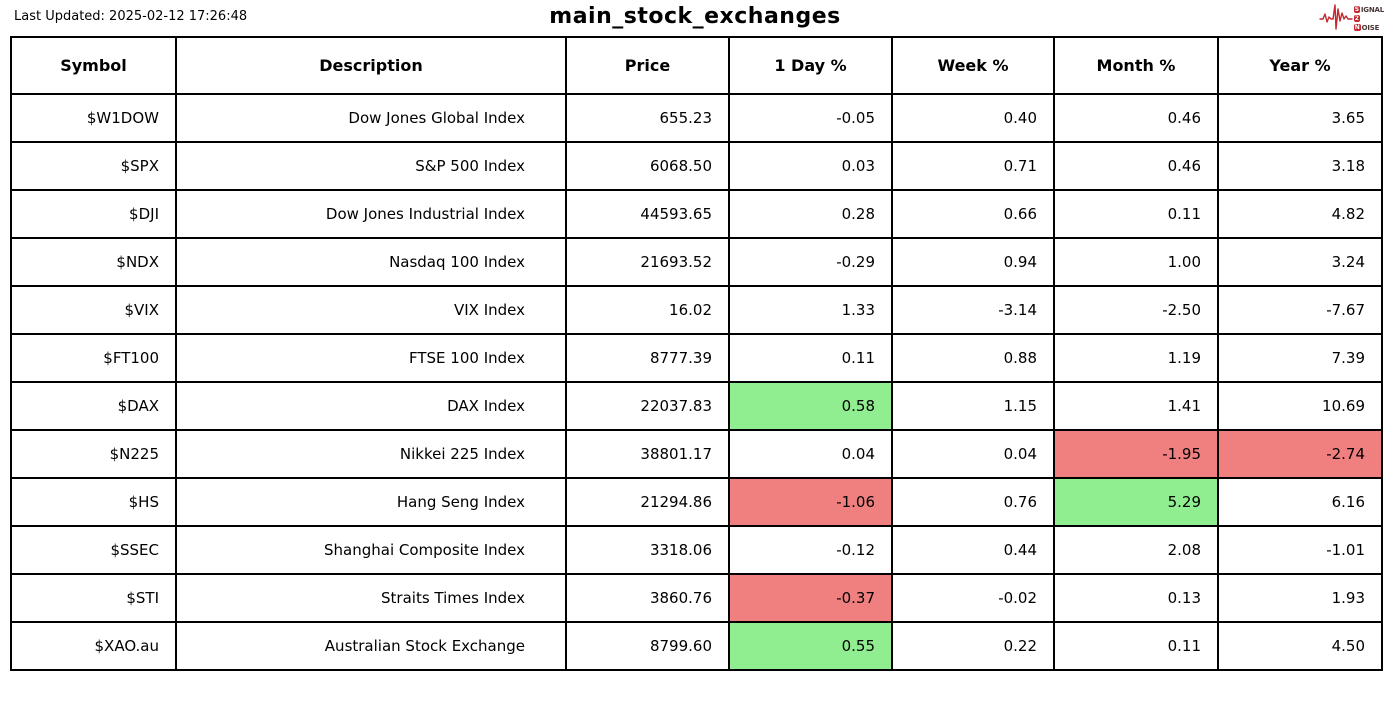 The image size is (1390, 711). What do you see at coordinates (1136, 598) in the screenshot?
I see `cell-month: 0.13` at bounding box center [1136, 598].